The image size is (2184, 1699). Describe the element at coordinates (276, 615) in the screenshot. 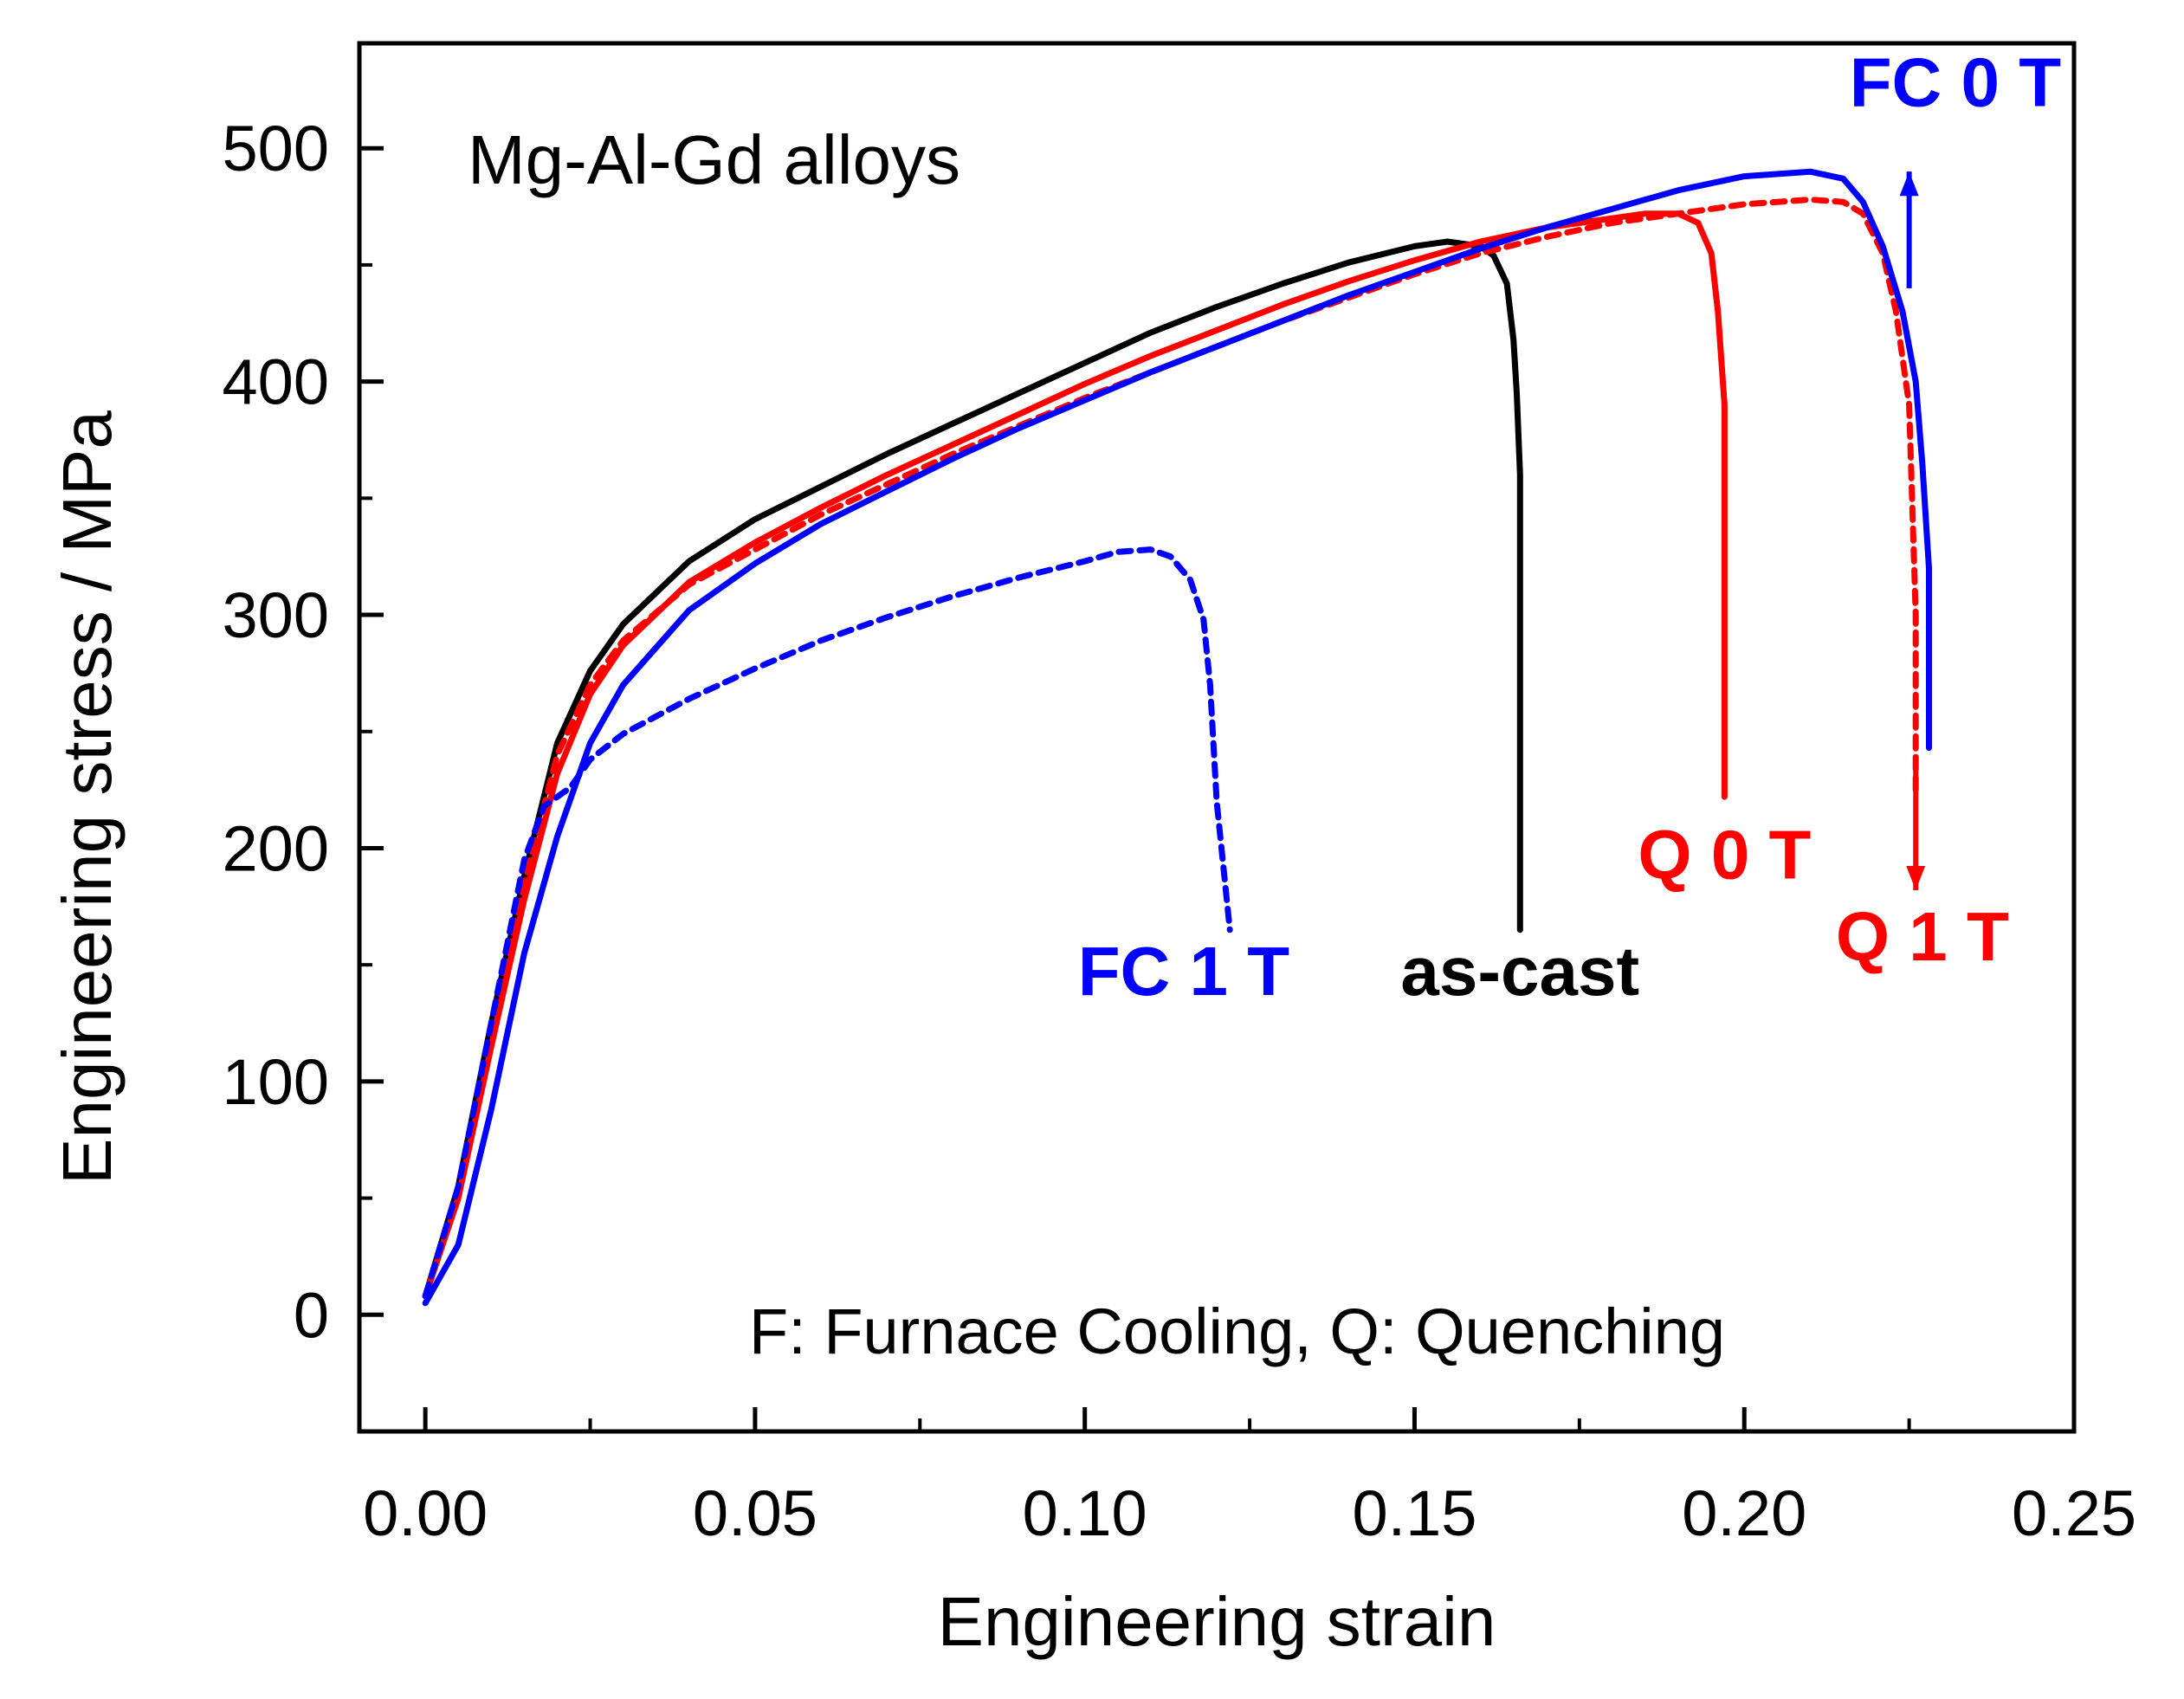

I see `y-tick-label: 300` at that location.